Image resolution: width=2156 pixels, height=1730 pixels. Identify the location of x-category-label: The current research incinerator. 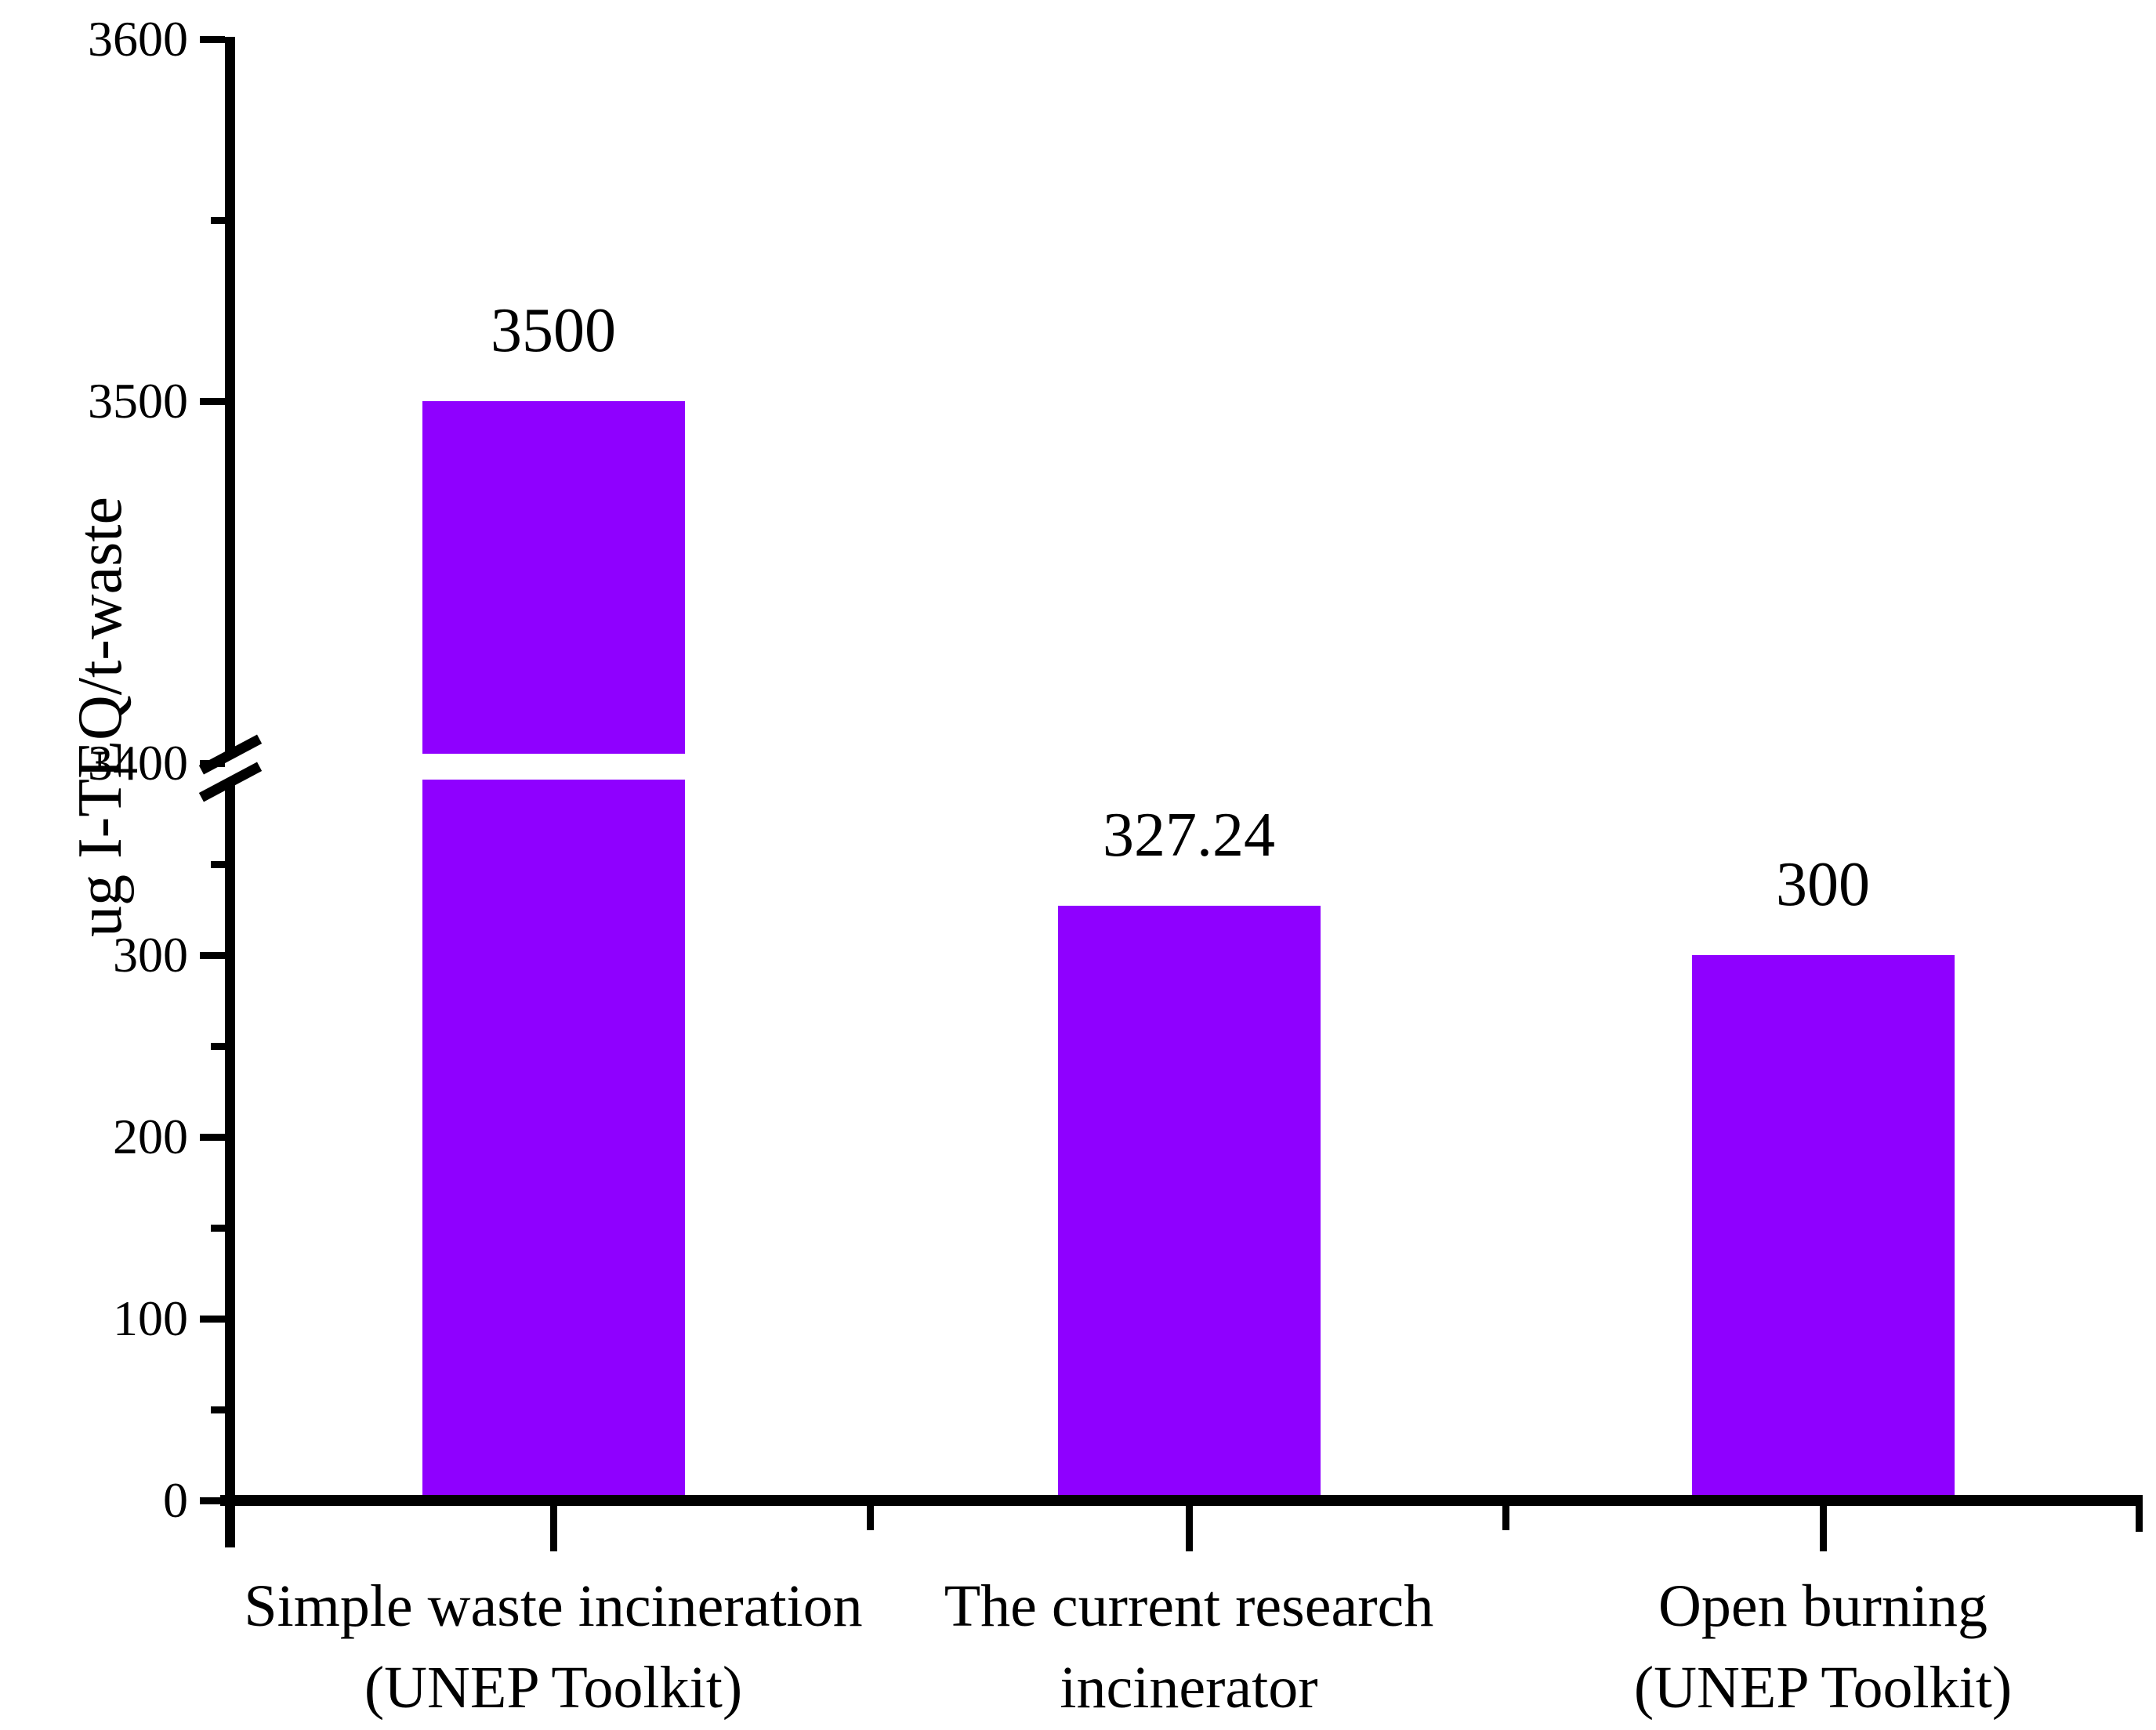
(1188, 1646).